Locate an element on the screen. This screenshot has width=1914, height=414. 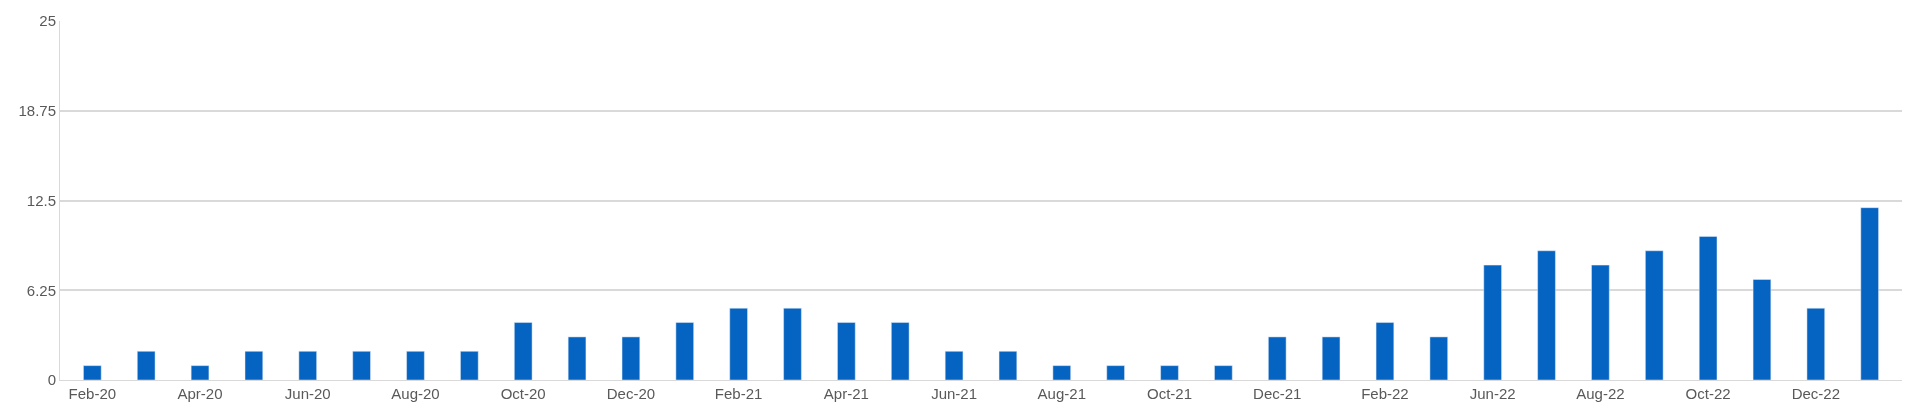
x-tick-label: Jun-21 is located at coordinates (954, 393).